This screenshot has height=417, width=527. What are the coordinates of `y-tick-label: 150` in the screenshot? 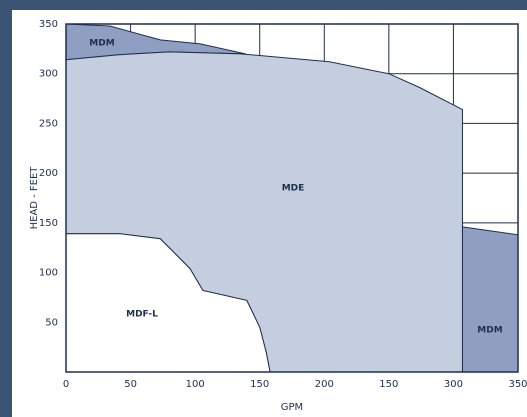 It's located at (48, 223).